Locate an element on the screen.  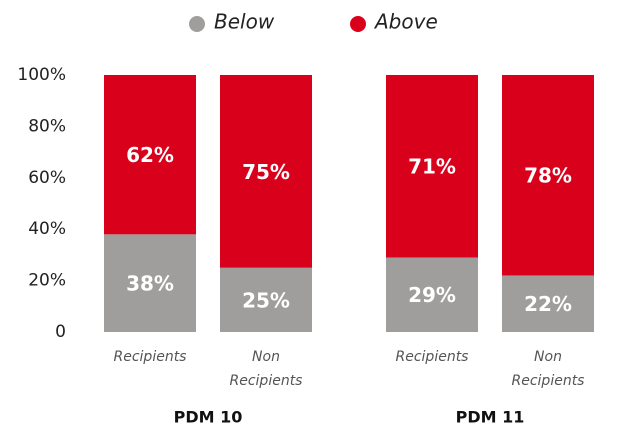
value-label: 38% is located at coordinates (150, 284).